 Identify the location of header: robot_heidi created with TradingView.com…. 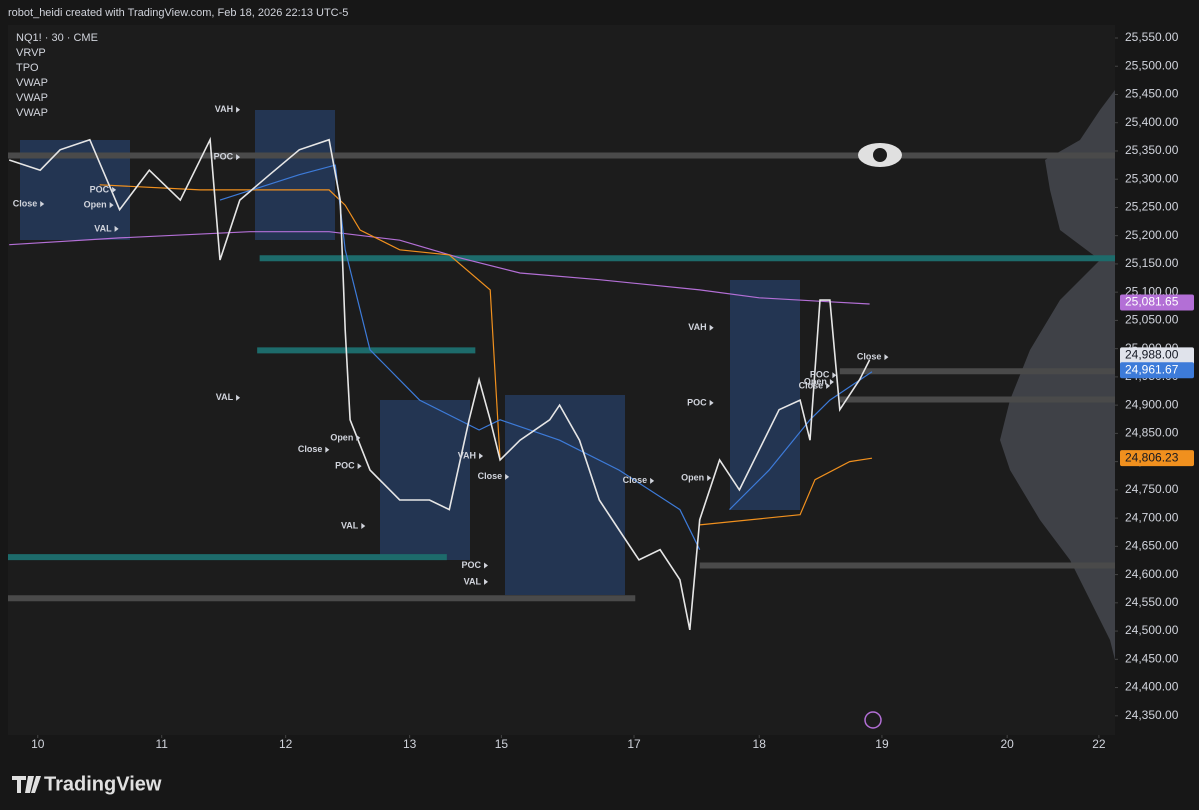
(178, 13).